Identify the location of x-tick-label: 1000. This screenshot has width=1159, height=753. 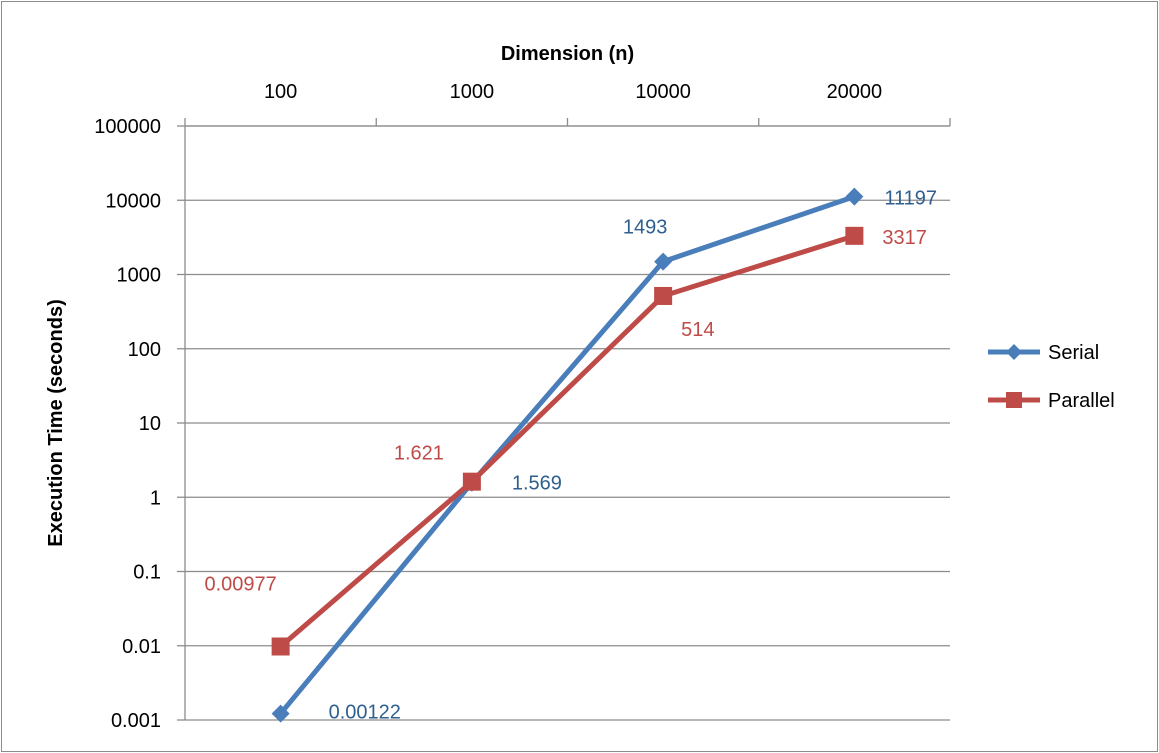
(472, 92).